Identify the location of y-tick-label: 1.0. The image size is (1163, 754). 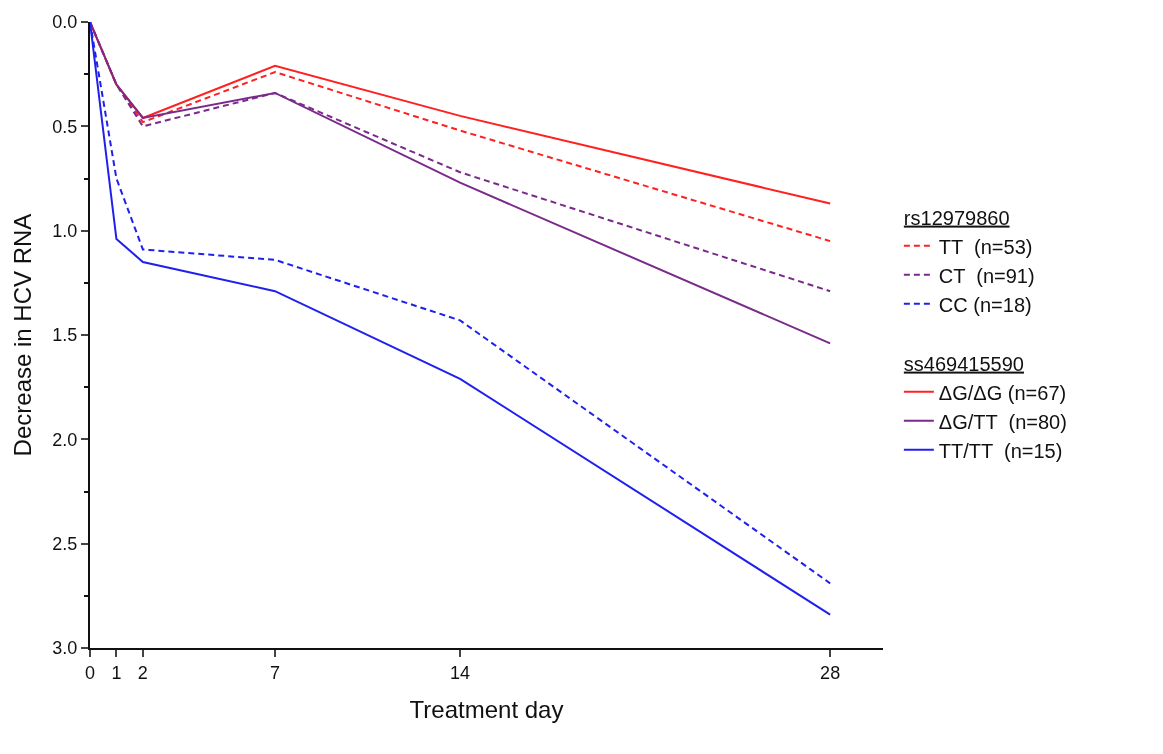
(65, 230).